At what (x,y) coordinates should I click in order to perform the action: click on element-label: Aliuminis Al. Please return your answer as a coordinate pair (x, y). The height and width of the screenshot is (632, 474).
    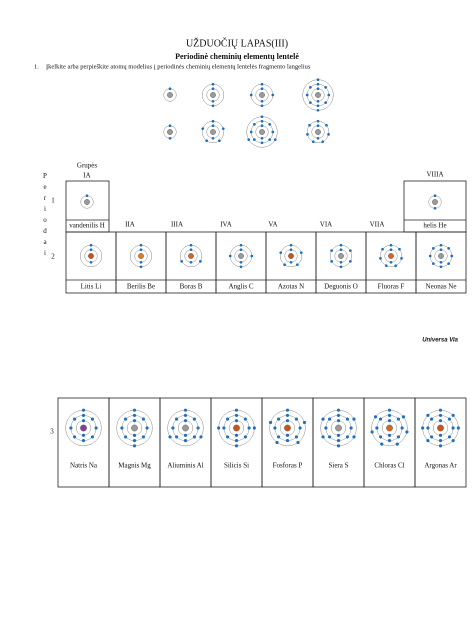
    Looking at the image, I should click on (185, 466).